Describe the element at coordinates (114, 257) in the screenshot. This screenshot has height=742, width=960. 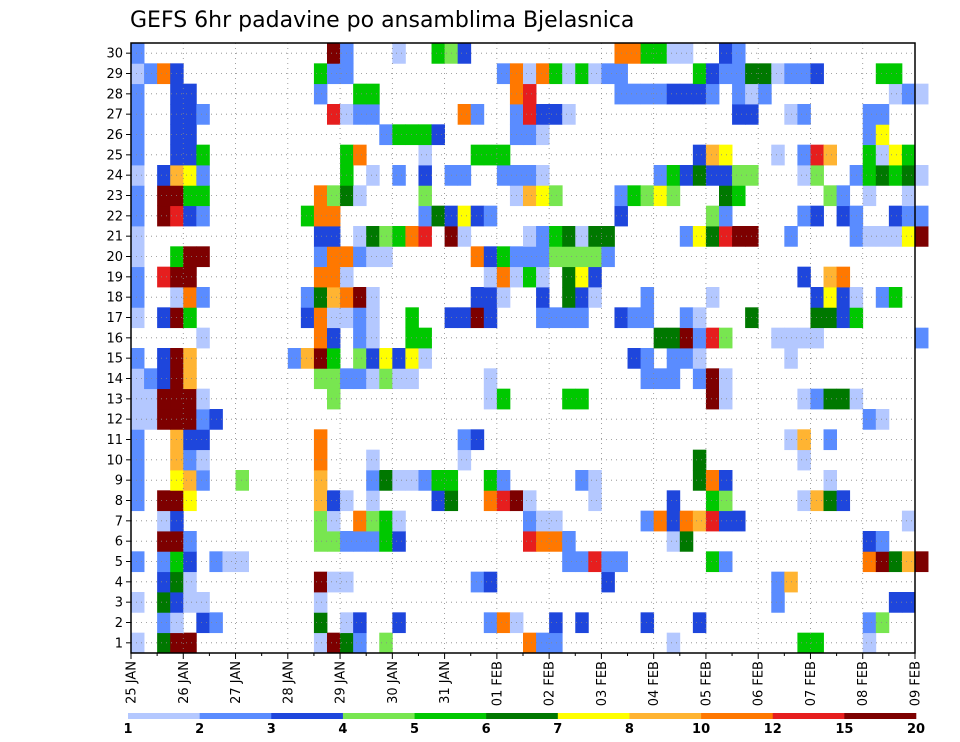
I see `y-tick-label: 20` at that location.